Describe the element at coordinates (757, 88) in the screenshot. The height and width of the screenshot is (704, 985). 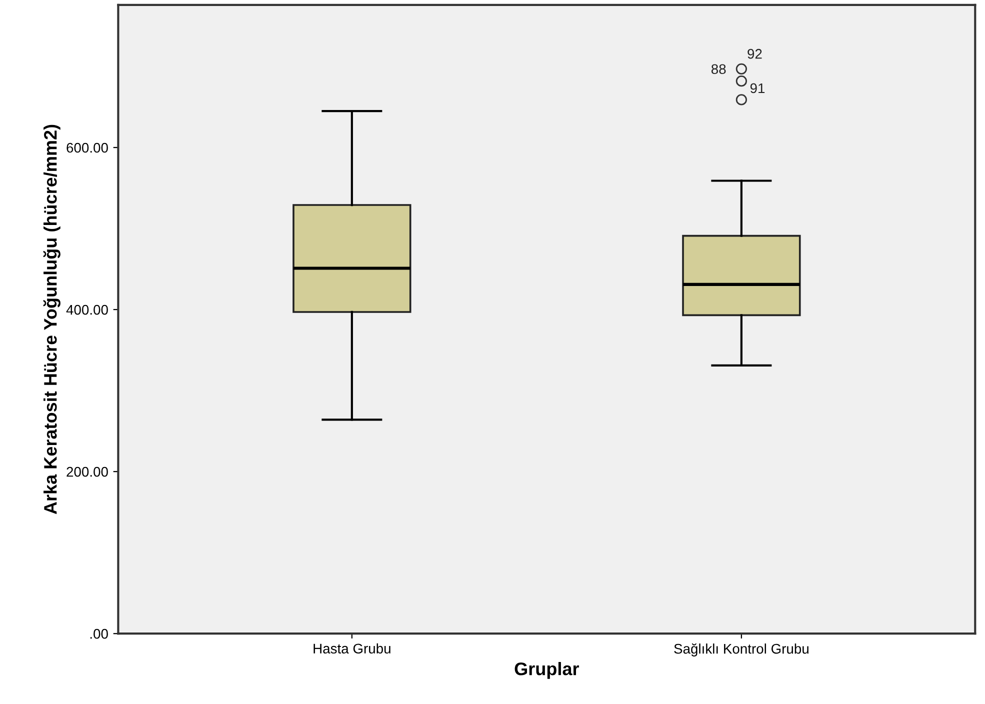
I see `annotation: 91` at that location.